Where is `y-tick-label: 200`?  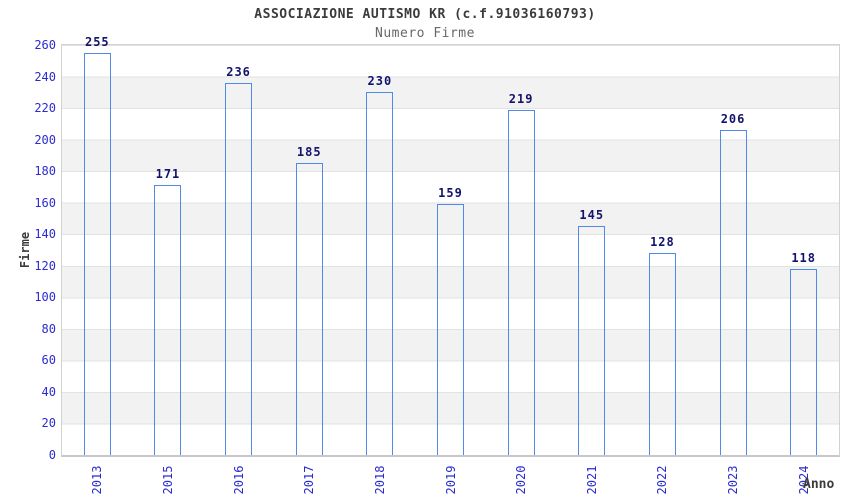 y-tick-label: 200 is located at coordinates (45, 139).